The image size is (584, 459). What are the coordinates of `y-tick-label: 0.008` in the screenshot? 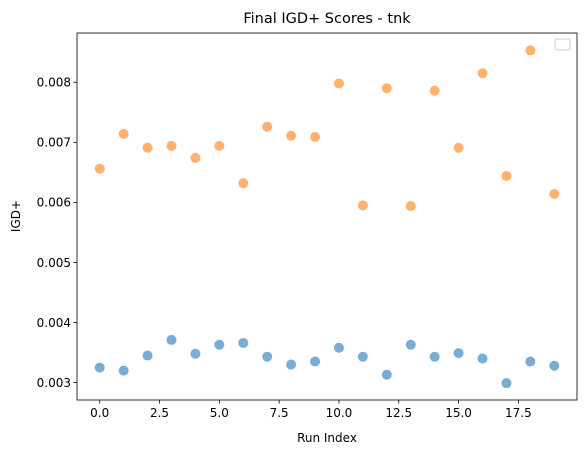 It's located at (54, 83).